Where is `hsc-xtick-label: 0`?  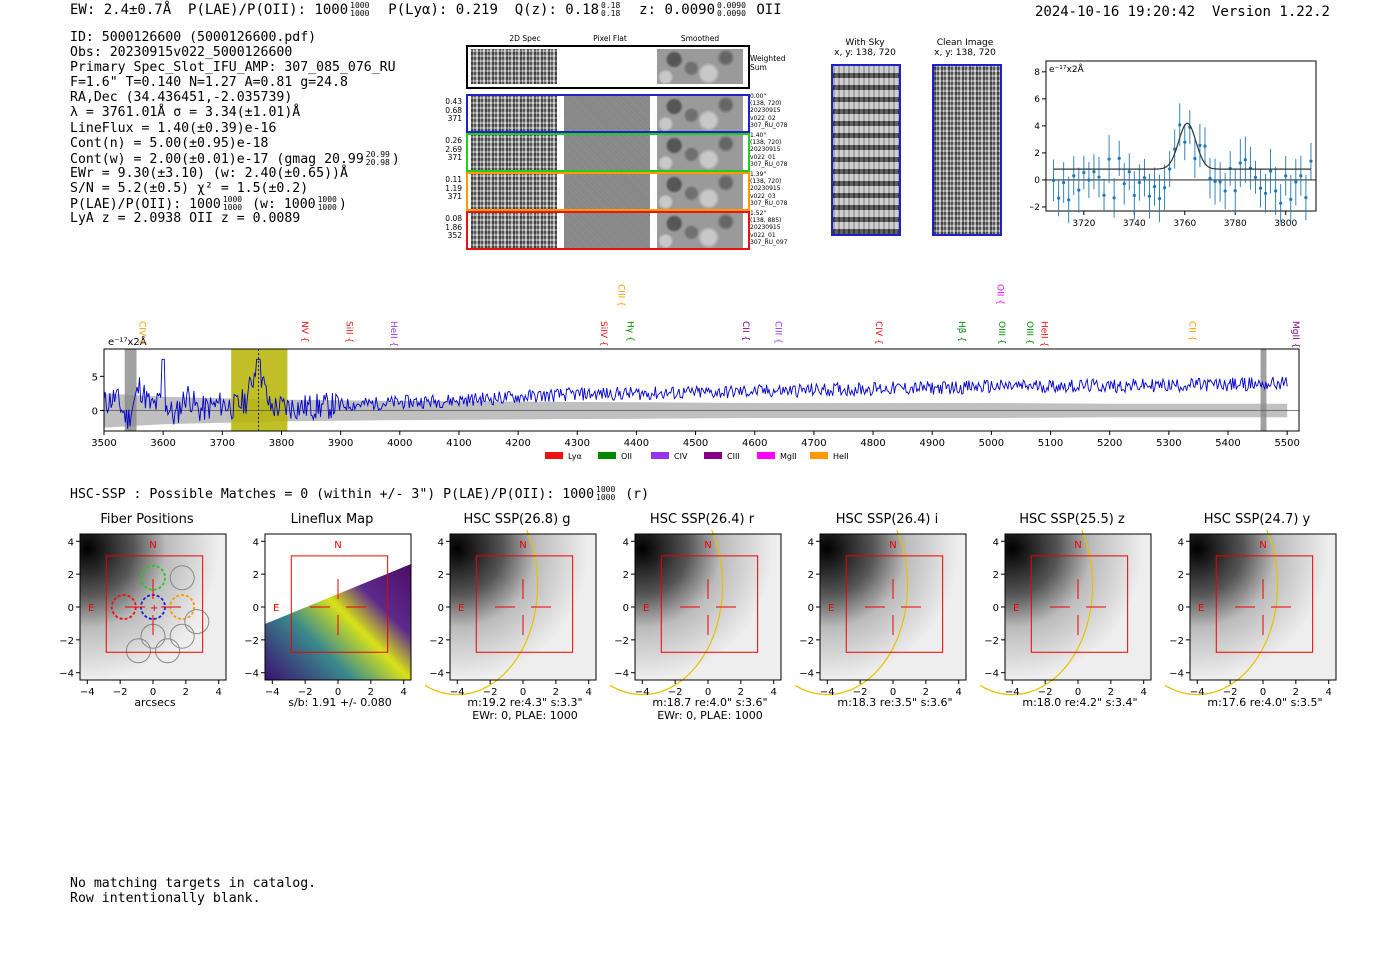 hsc-xtick-label: 0 is located at coordinates (153, 692).